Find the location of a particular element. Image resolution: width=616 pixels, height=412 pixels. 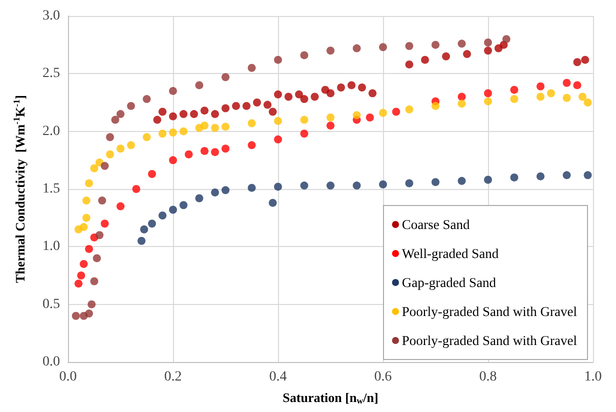

x-tick-label: 1.0 is located at coordinates (593, 377).